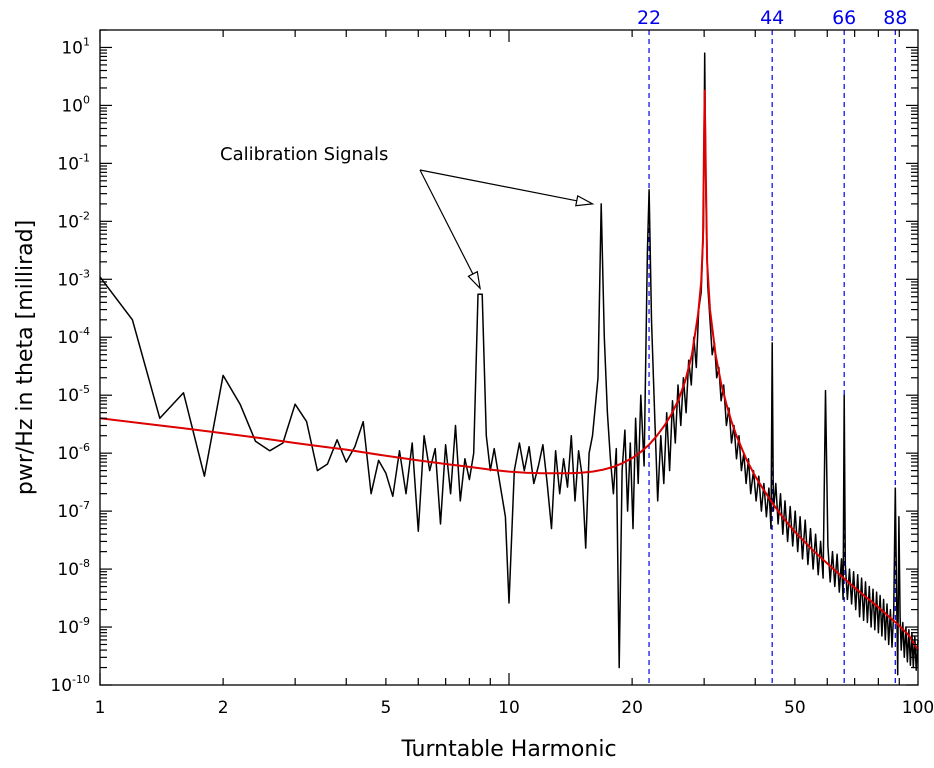  What do you see at coordinates (73, 510) in the screenshot?
I see `y-tick-label: 10⁻⁷` at bounding box center [73, 510].